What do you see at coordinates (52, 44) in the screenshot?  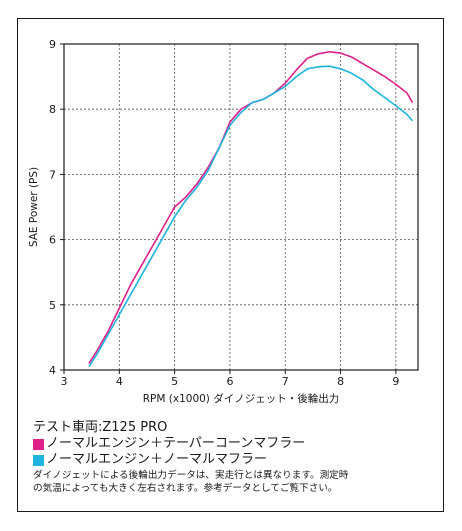 I see `y-tick-label: 9` at bounding box center [52, 44].